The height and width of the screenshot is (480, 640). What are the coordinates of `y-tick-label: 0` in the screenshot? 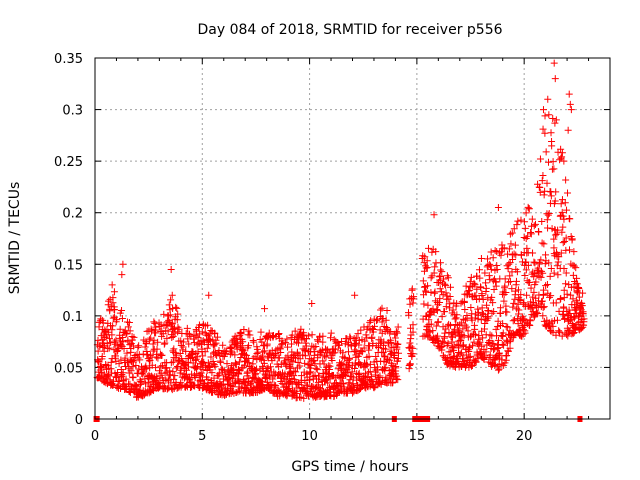 It's located at (79, 420).